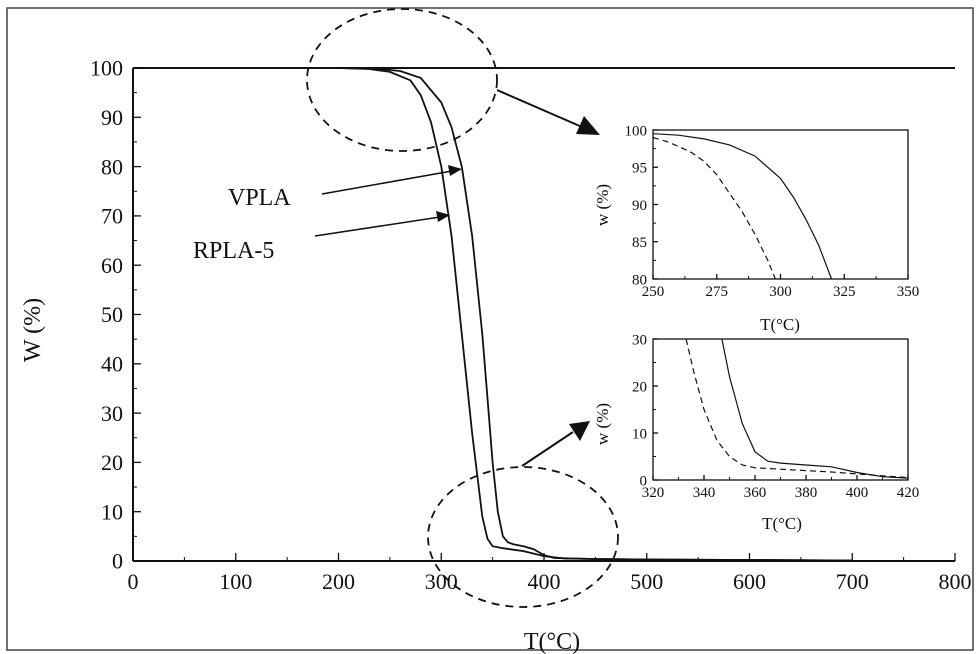  What do you see at coordinates (639, 206) in the screenshot?
I see `inset-top-y-tick-label: 90` at bounding box center [639, 206].